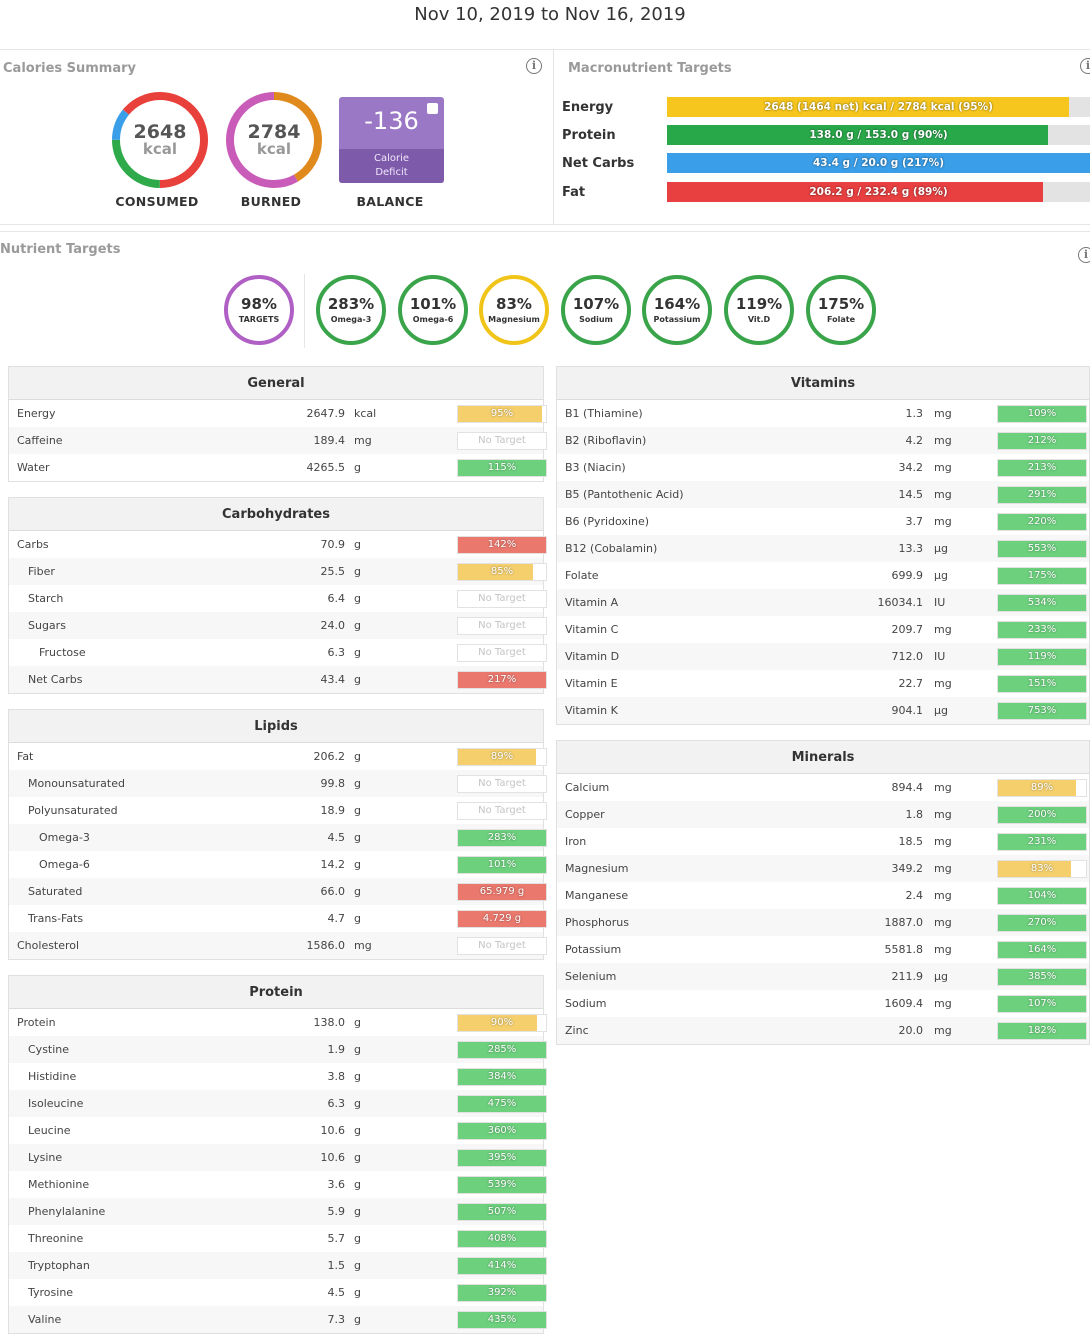  I want to click on target-progress-bar: 4.729 g, so click(502, 919).